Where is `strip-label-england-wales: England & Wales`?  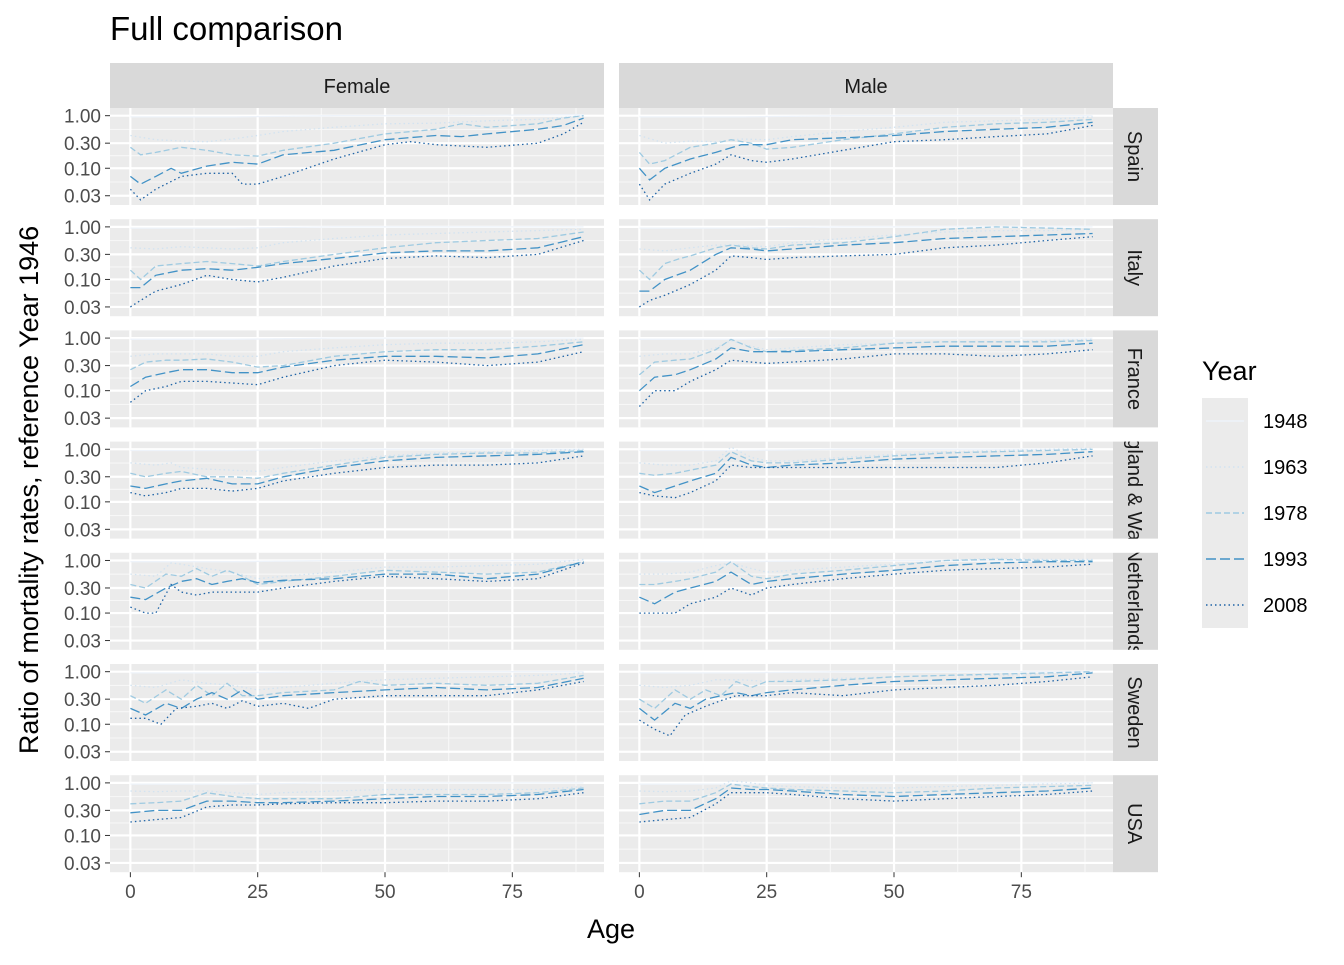 strip-label-england-wales: England & Wales is located at coordinates (1134, 490).